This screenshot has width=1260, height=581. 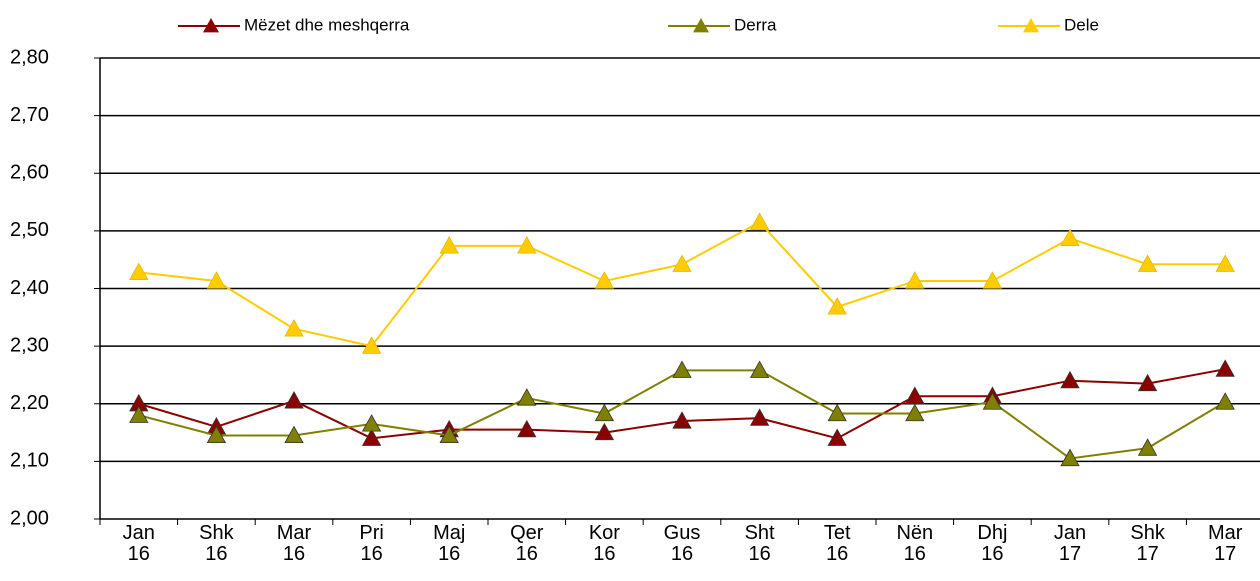 What do you see at coordinates (294, 543) in the screenshot?
I see `x-tick-label: Mar 16` at bounding box center [294, 543].